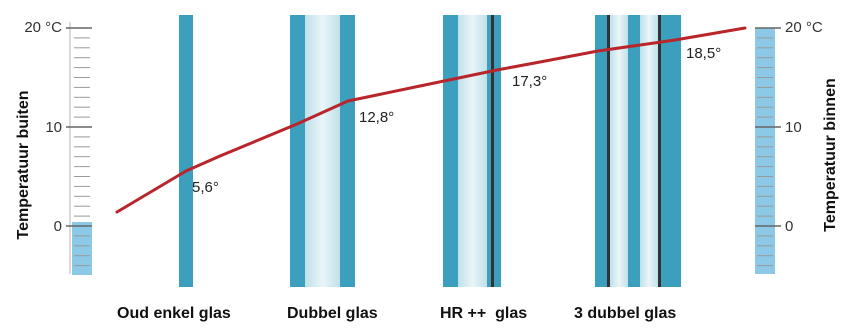  I want to click on glass-hr-plus-plus, so click(472, 151).